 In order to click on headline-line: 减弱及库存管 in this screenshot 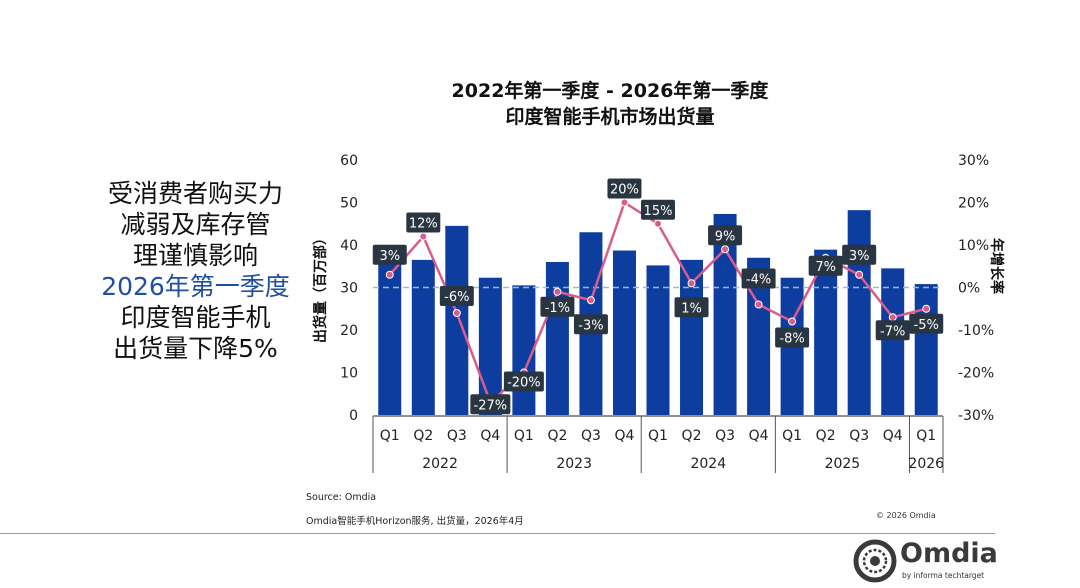, I will do `click(195, 224)`.